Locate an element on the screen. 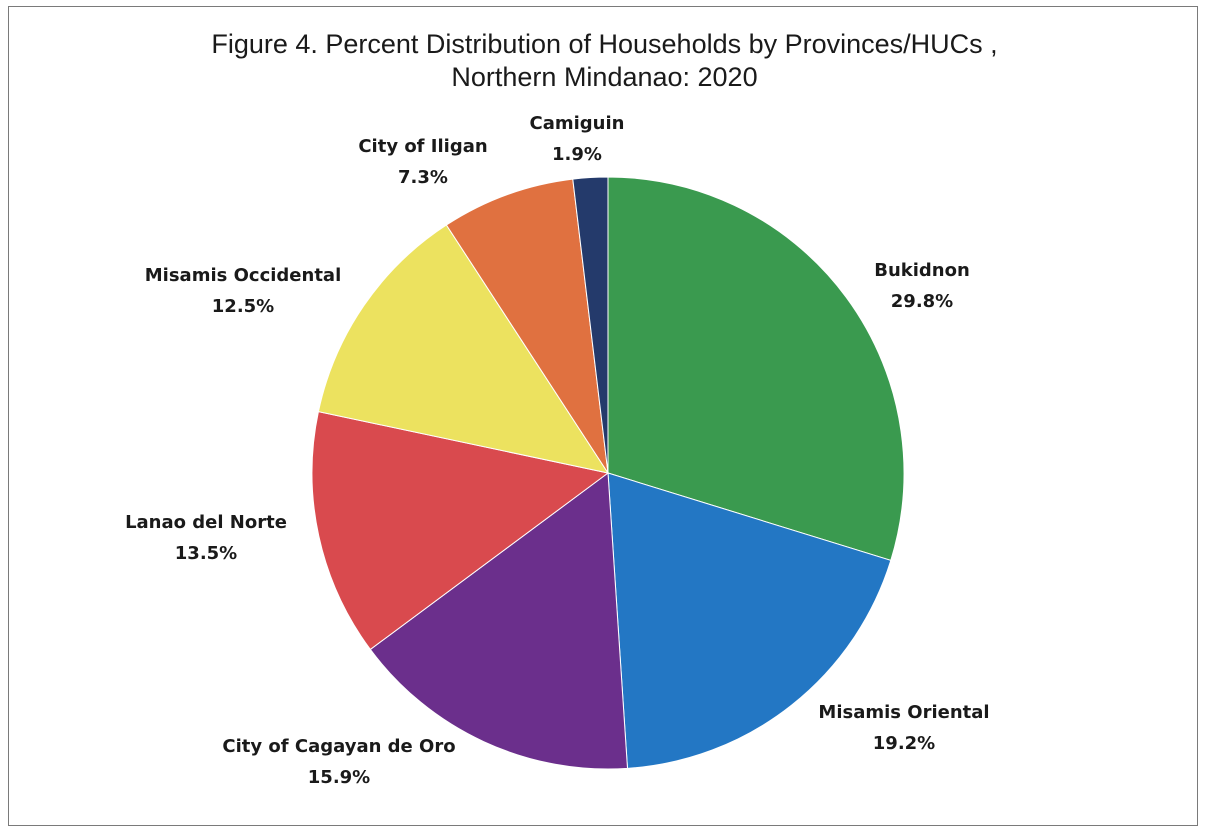  slice-name-label: Bukidnon is located at coordinates (922, 270).